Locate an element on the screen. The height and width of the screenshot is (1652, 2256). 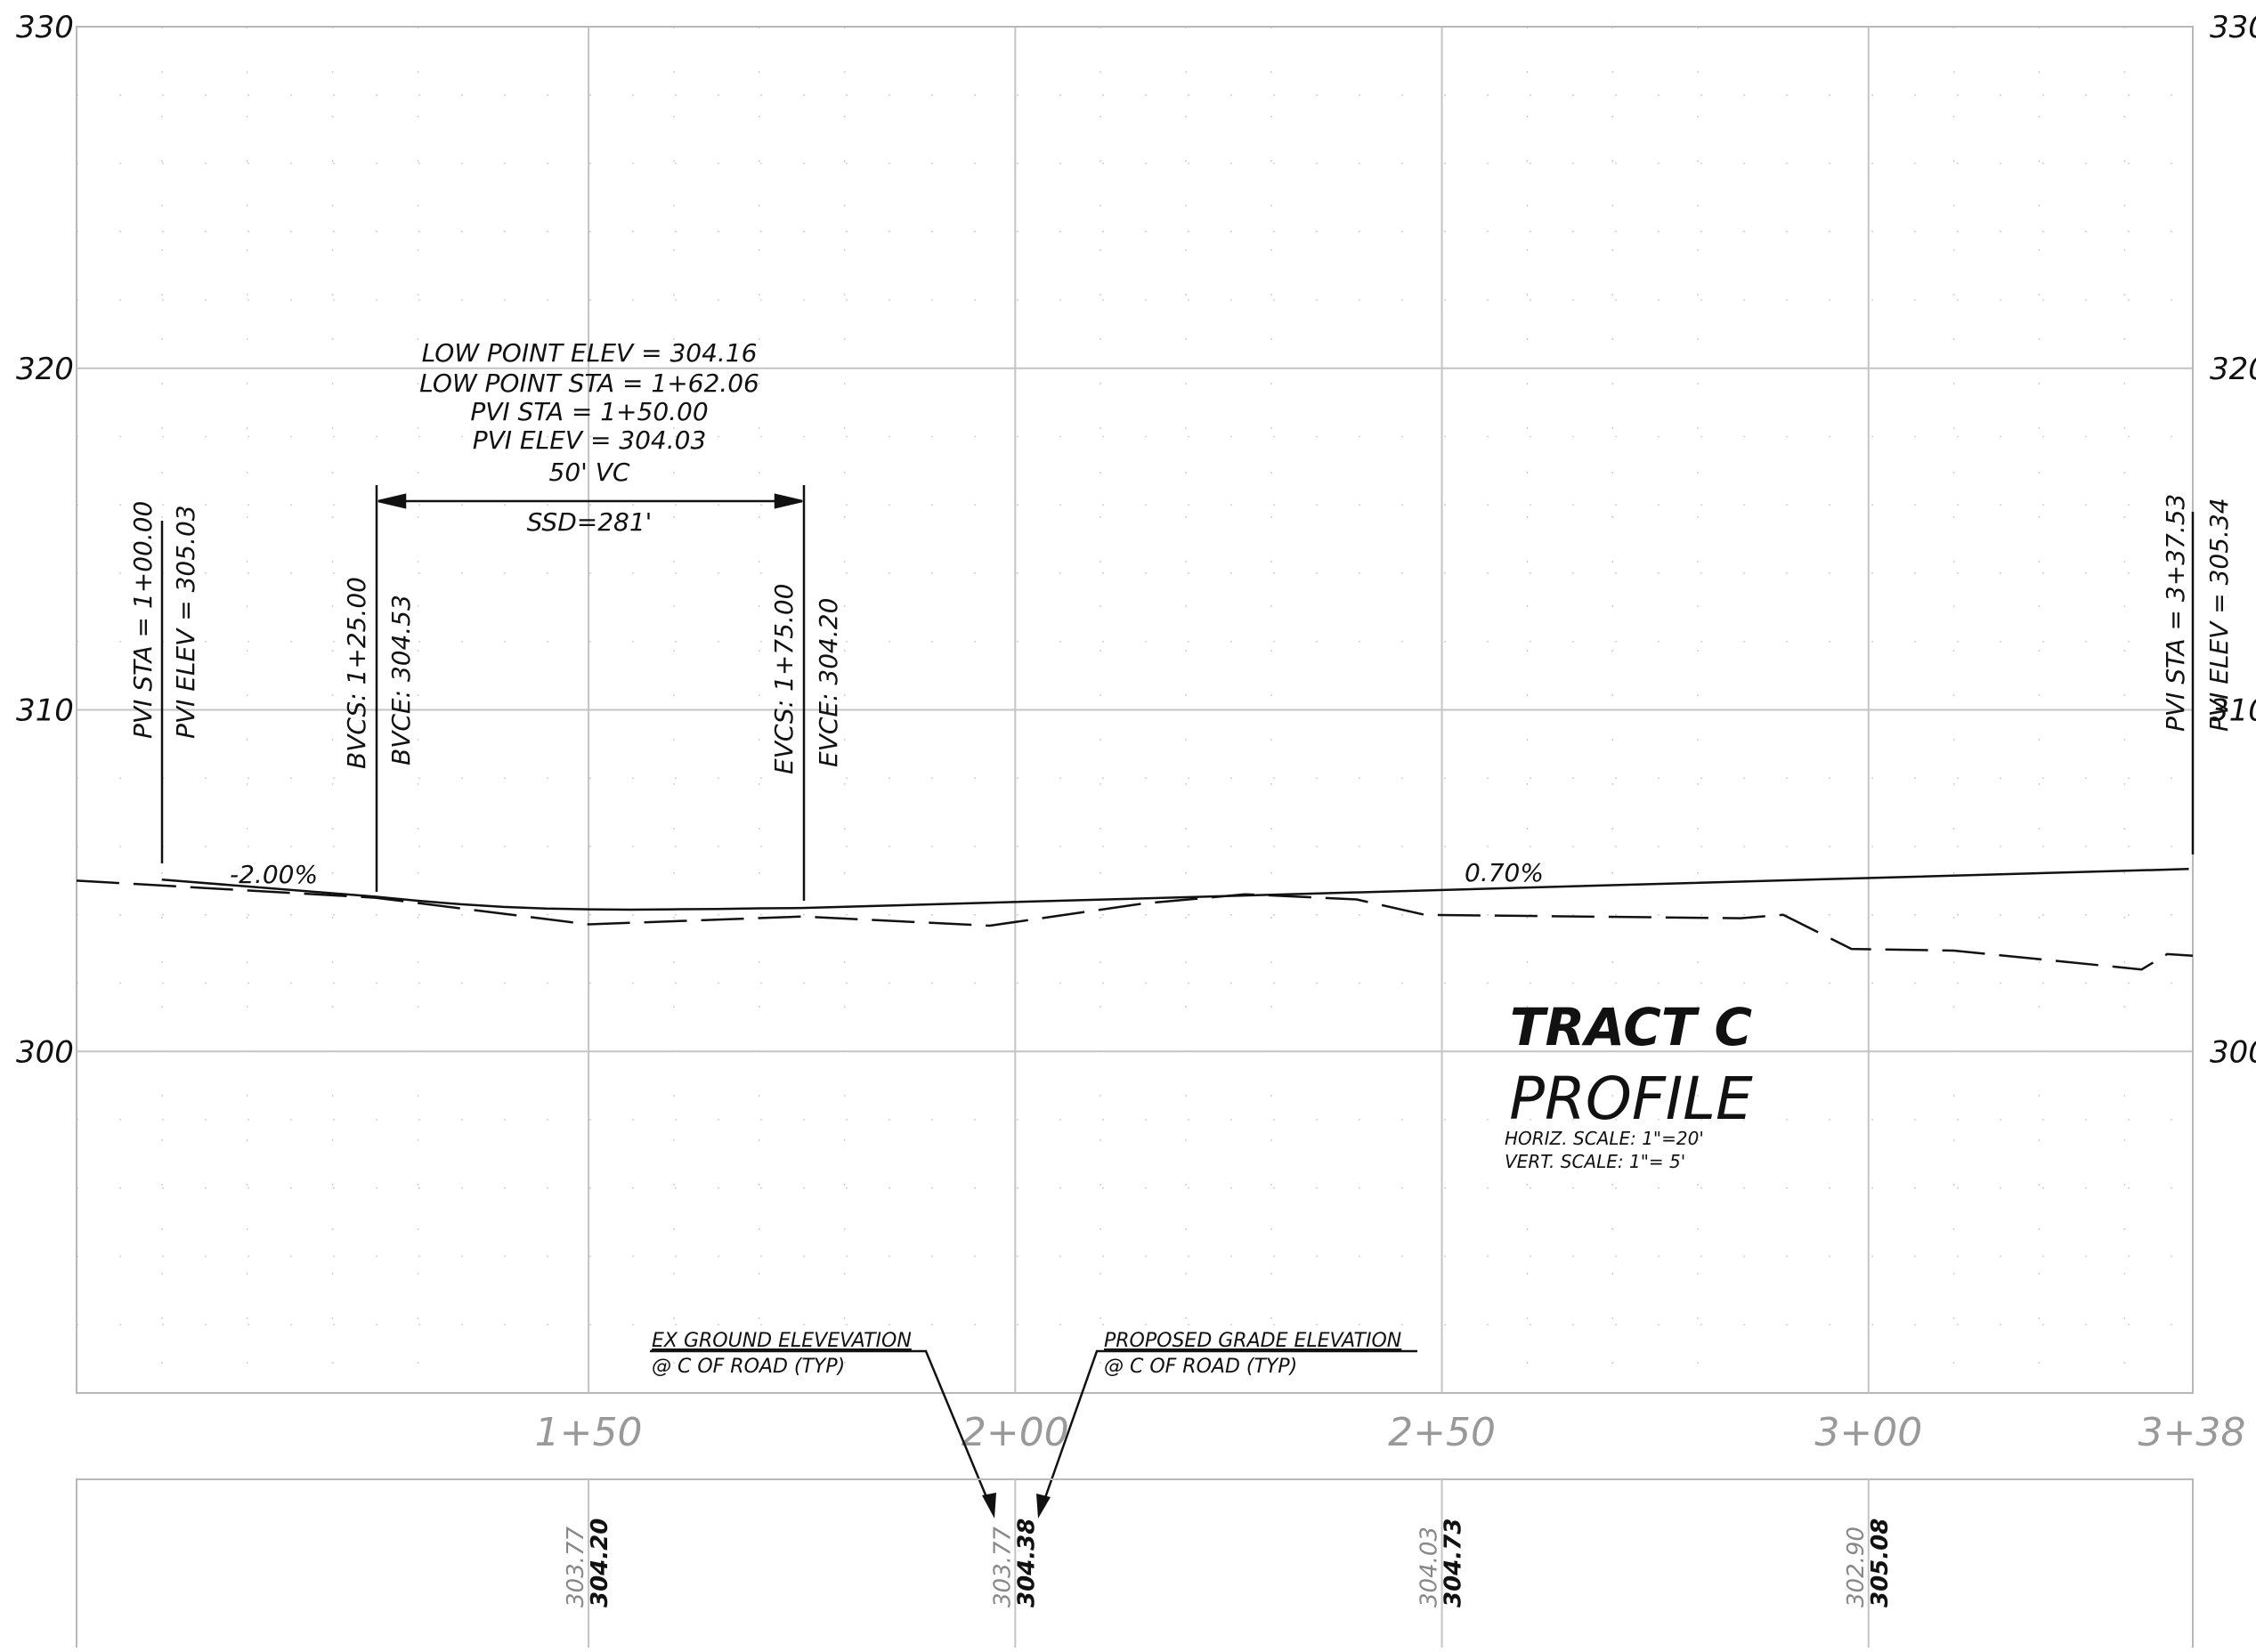
proposed-grade-line is located at coordinates (1175, 889).